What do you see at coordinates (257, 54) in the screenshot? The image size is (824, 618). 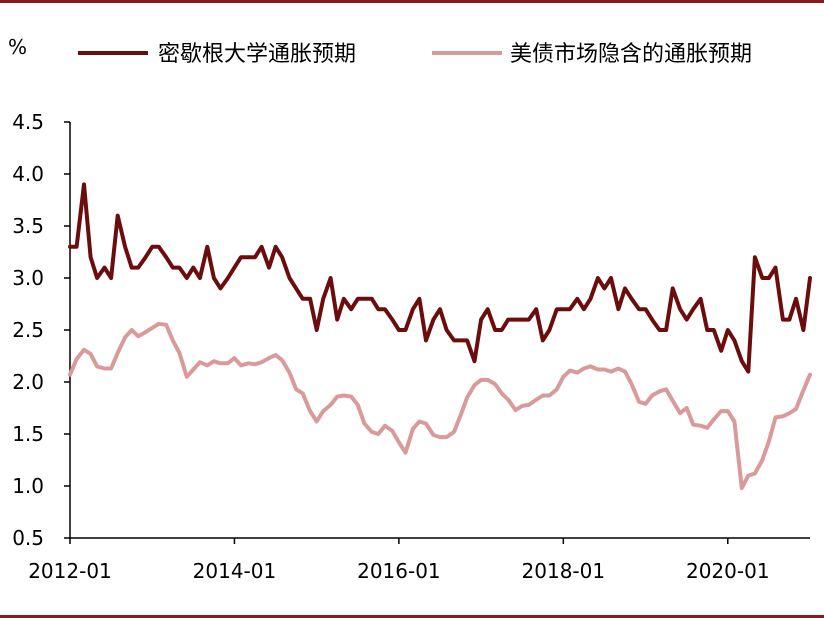 I see `legend-label-michigan: 密歇根大学通胀预期` at bounding box center [257, 54].